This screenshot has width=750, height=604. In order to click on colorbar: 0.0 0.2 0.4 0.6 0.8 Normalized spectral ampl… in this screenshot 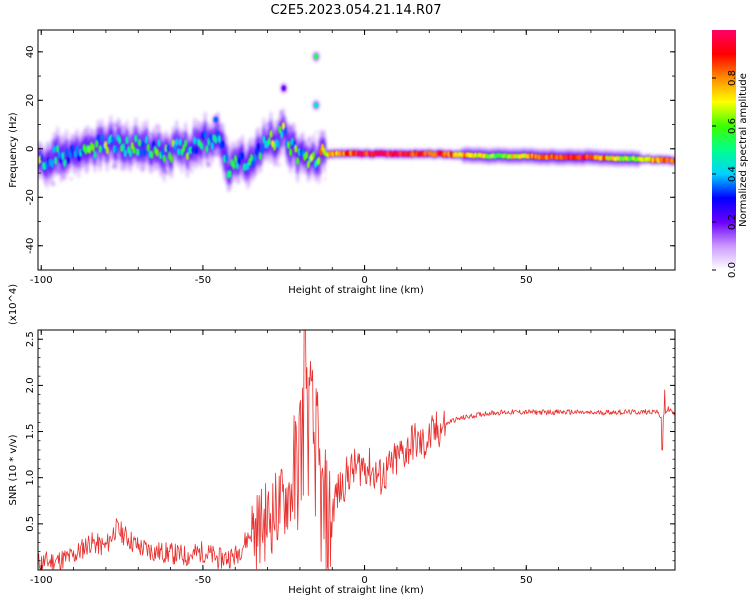, I will do `click(730, 154)`.